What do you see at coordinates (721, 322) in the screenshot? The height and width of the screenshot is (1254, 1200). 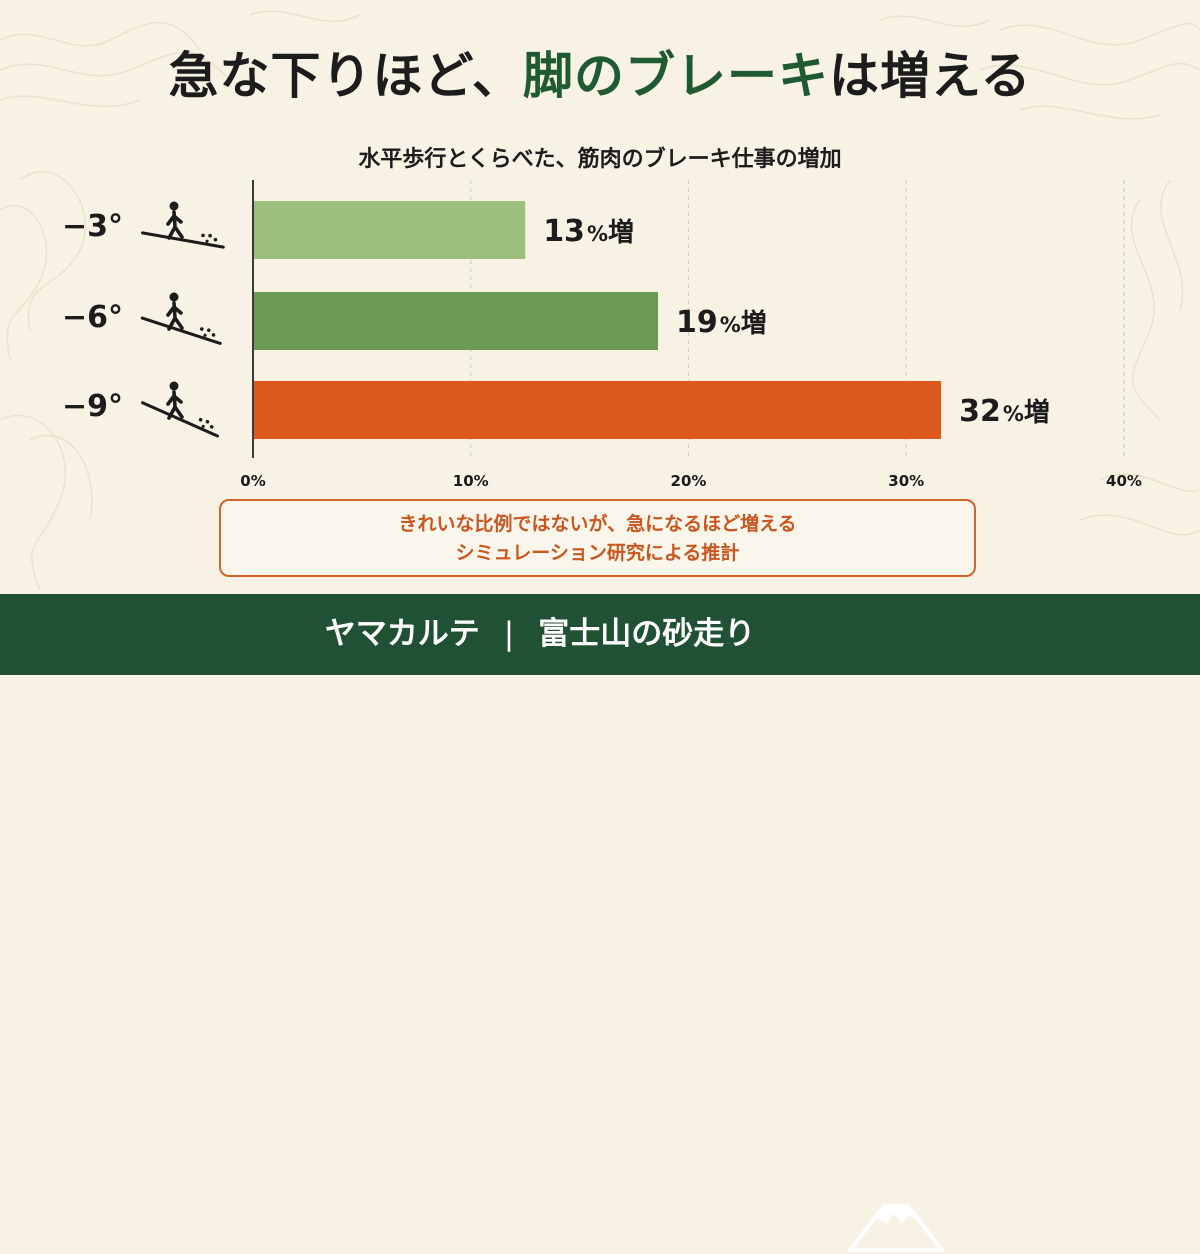 I see `bar-value-label: 19%増` at bounding box center [721, 322].